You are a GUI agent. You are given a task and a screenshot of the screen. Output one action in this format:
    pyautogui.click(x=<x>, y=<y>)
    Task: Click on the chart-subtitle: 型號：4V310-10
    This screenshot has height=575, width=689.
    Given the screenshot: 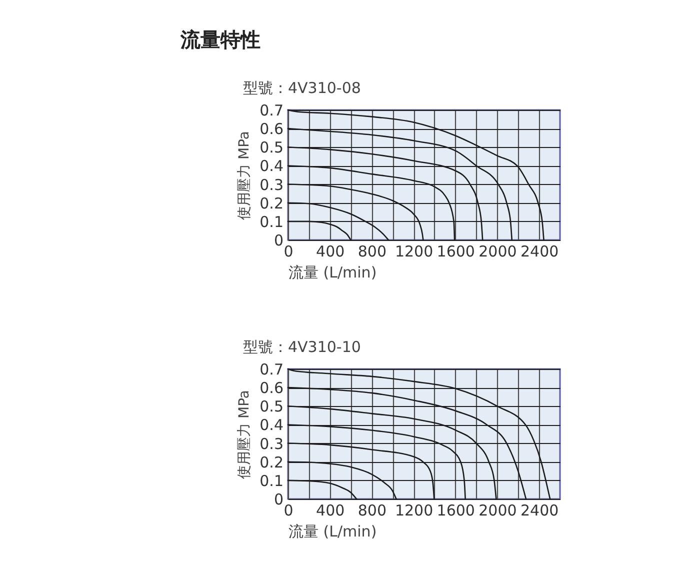 What is the action you would take?
    pyautogui.click(x=302, y=347)
    